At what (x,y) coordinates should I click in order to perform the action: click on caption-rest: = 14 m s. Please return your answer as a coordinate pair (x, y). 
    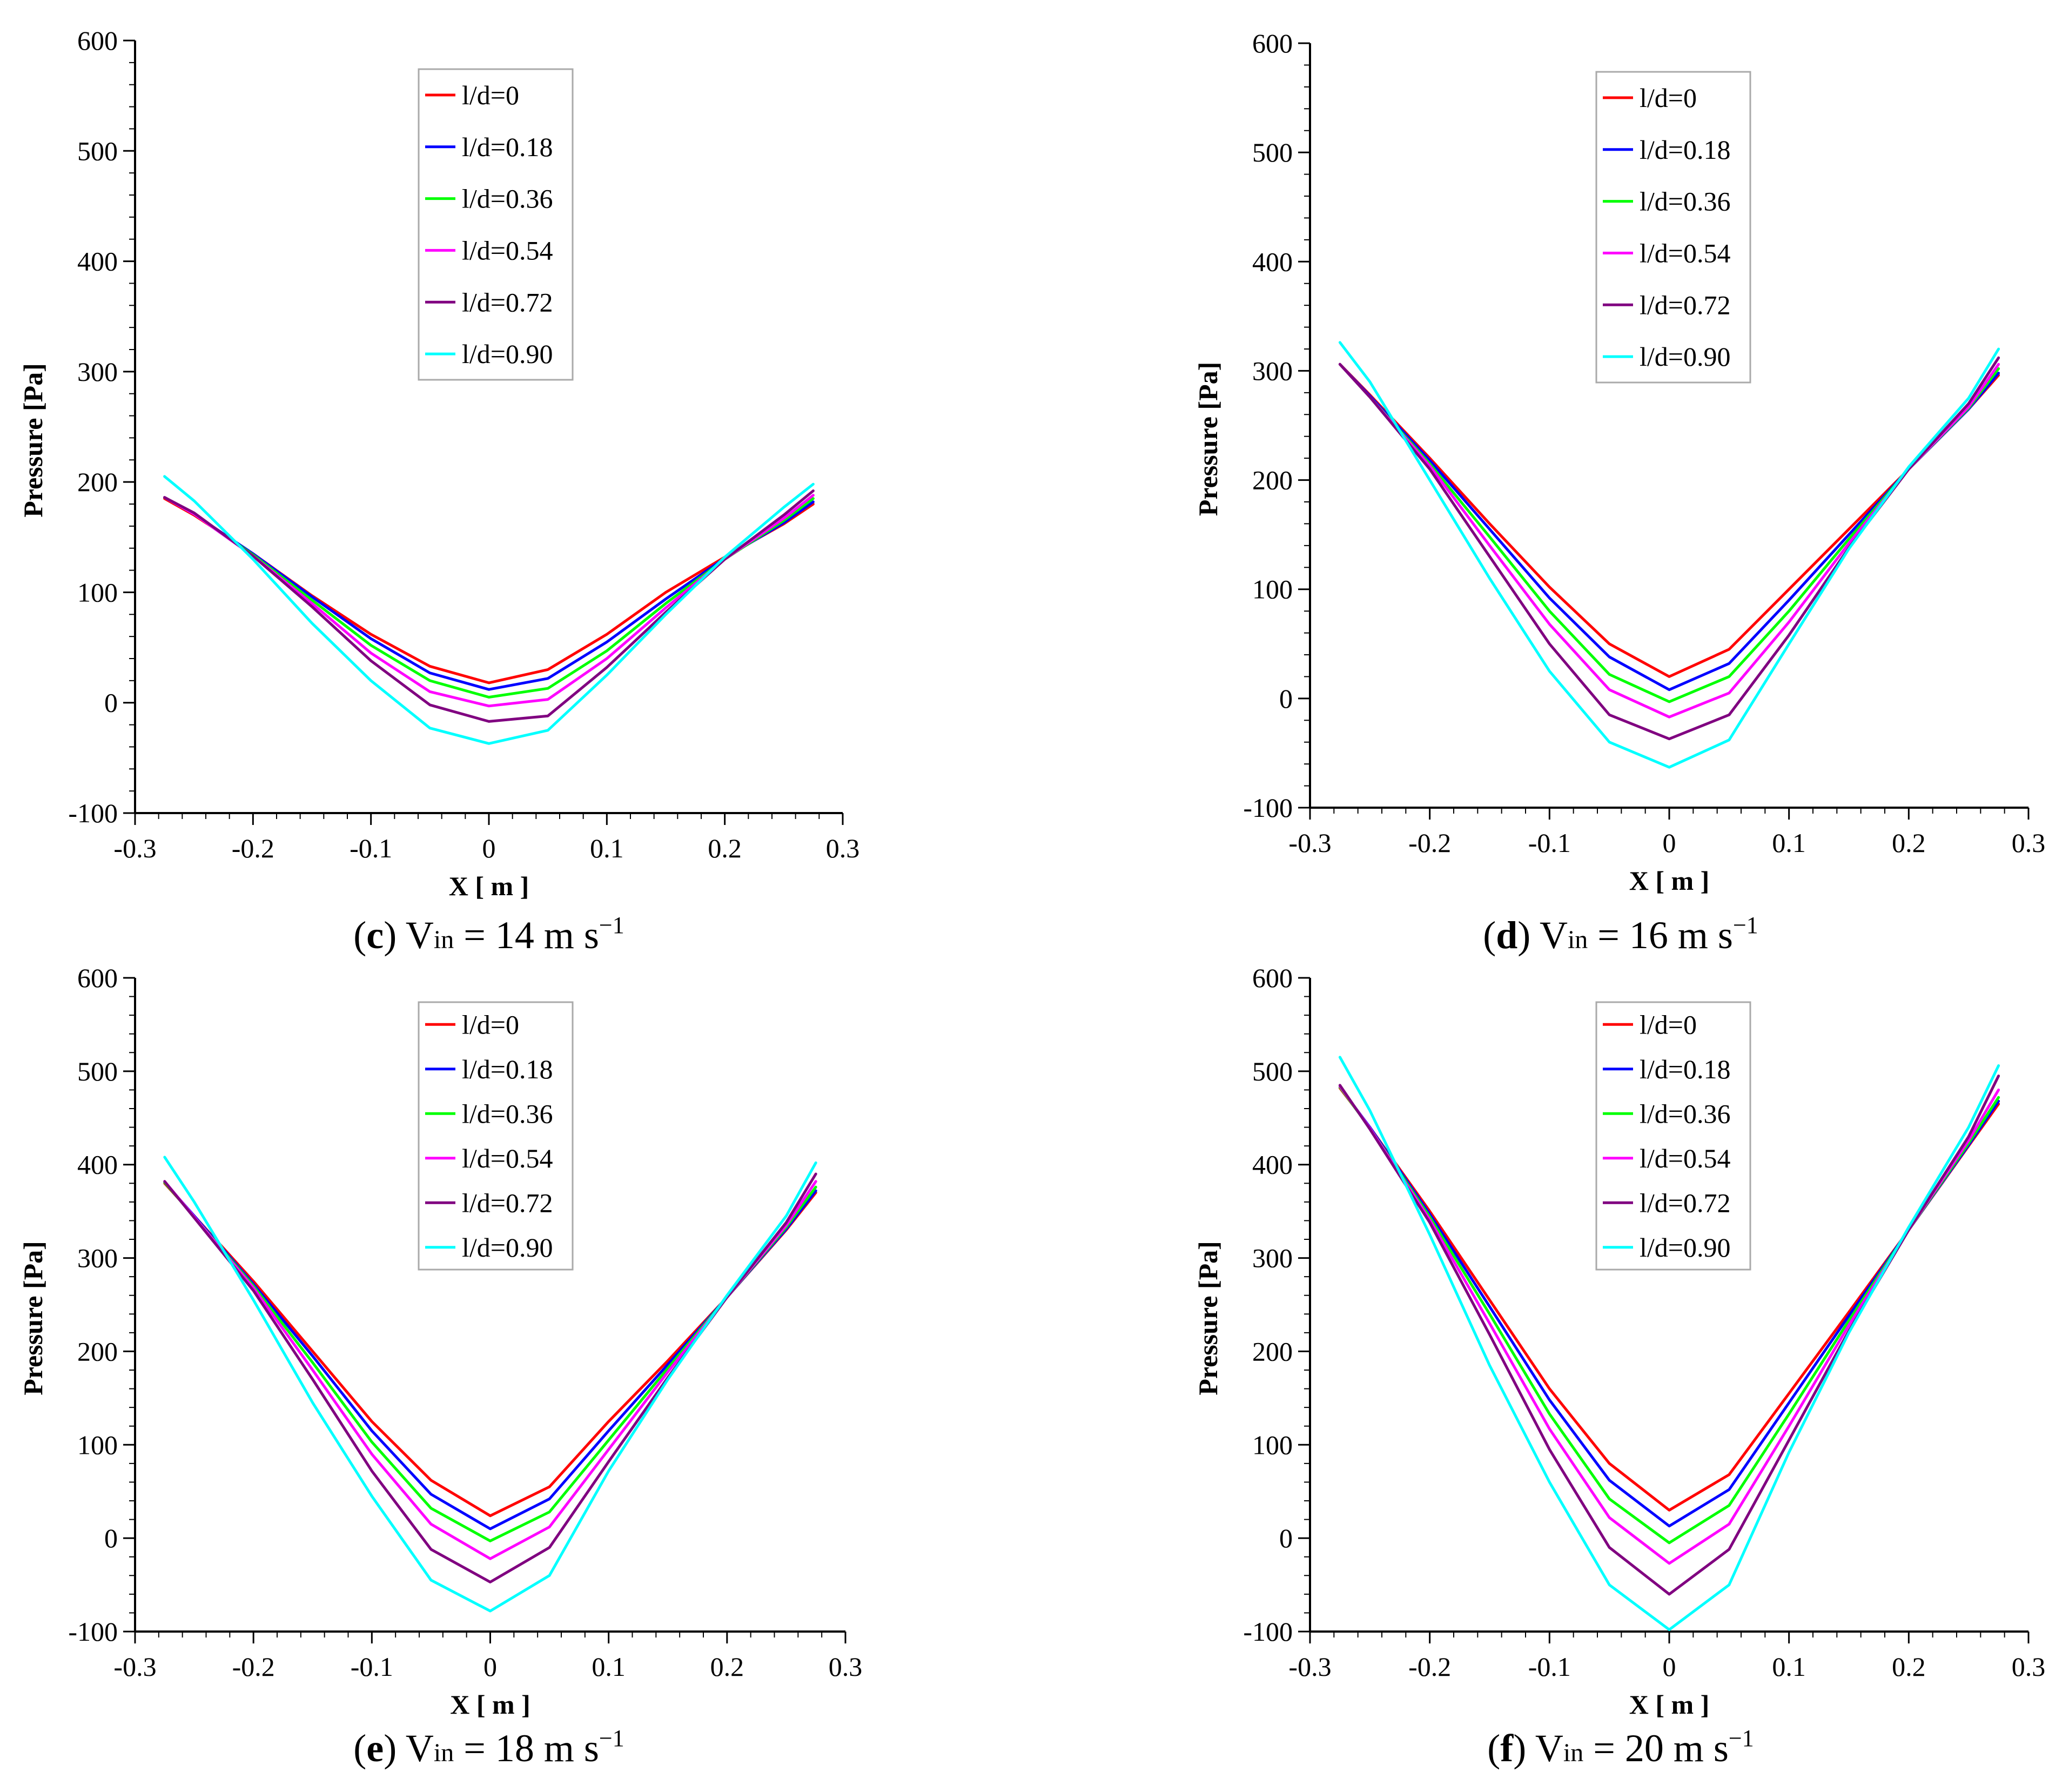
    Looking at the image, I should click on (526, 935).